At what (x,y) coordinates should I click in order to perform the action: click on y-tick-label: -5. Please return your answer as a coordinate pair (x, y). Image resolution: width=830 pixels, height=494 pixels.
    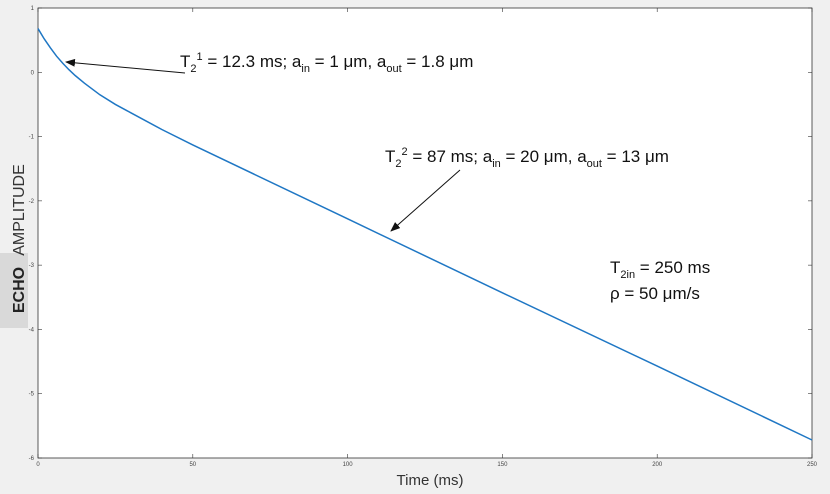
    Looking at the image, I should click on (32, 395).